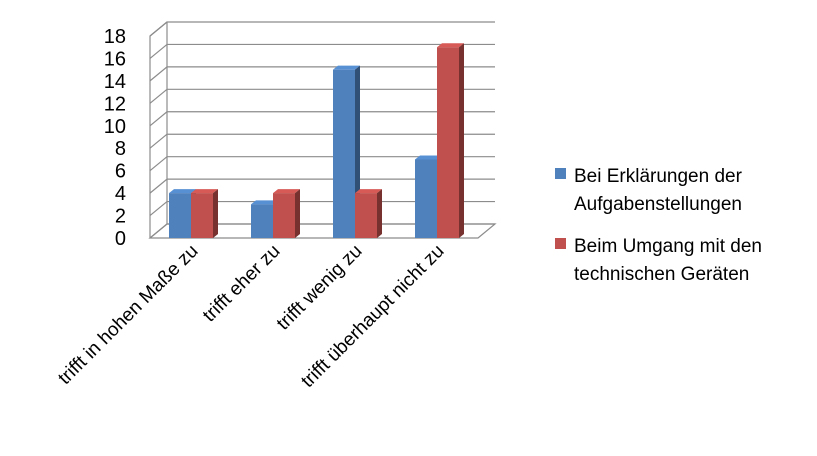  I want to click on legend-label: Beim Umgang mit den, so click(668, 246).